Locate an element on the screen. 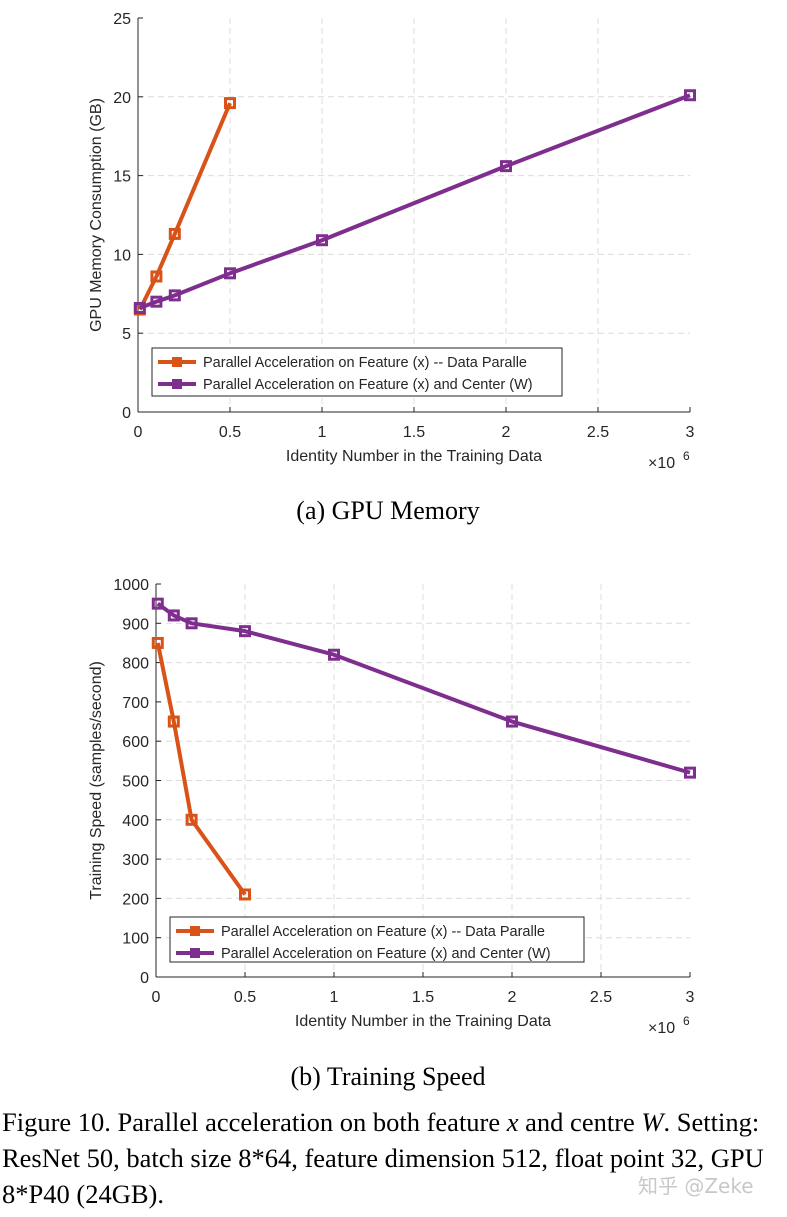 This screenshot has height=1217, width=787. y-tick-label: 10 is located at coordinates (122, 255).